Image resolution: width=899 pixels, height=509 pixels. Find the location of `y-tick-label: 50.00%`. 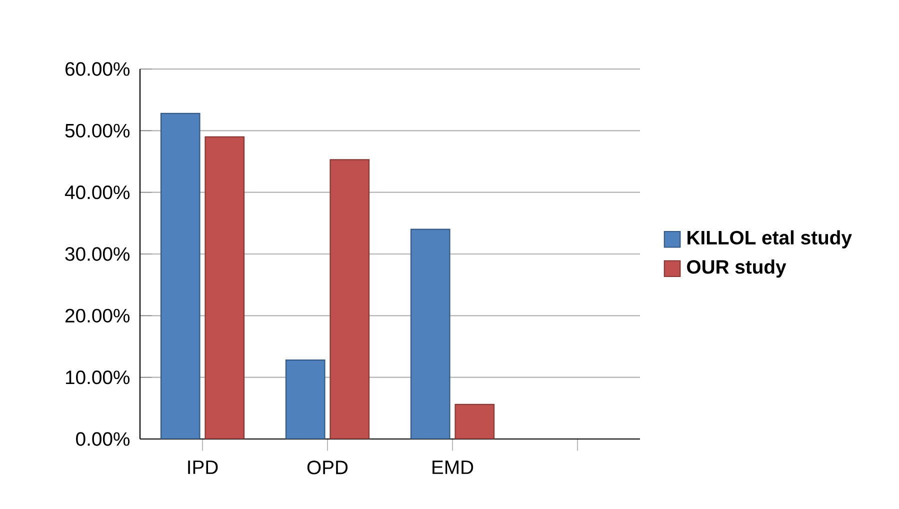

y-tick-label: 50.00% is located at coordinates (97, 131).